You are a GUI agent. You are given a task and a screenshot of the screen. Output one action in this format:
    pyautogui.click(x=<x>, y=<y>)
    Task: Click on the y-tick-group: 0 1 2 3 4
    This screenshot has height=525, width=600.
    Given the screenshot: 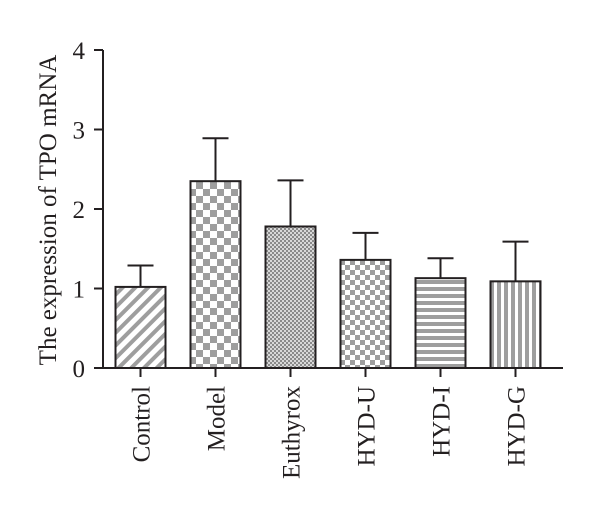 What is the action you would take?
    pyautogui.click(x=88, y=210)
    